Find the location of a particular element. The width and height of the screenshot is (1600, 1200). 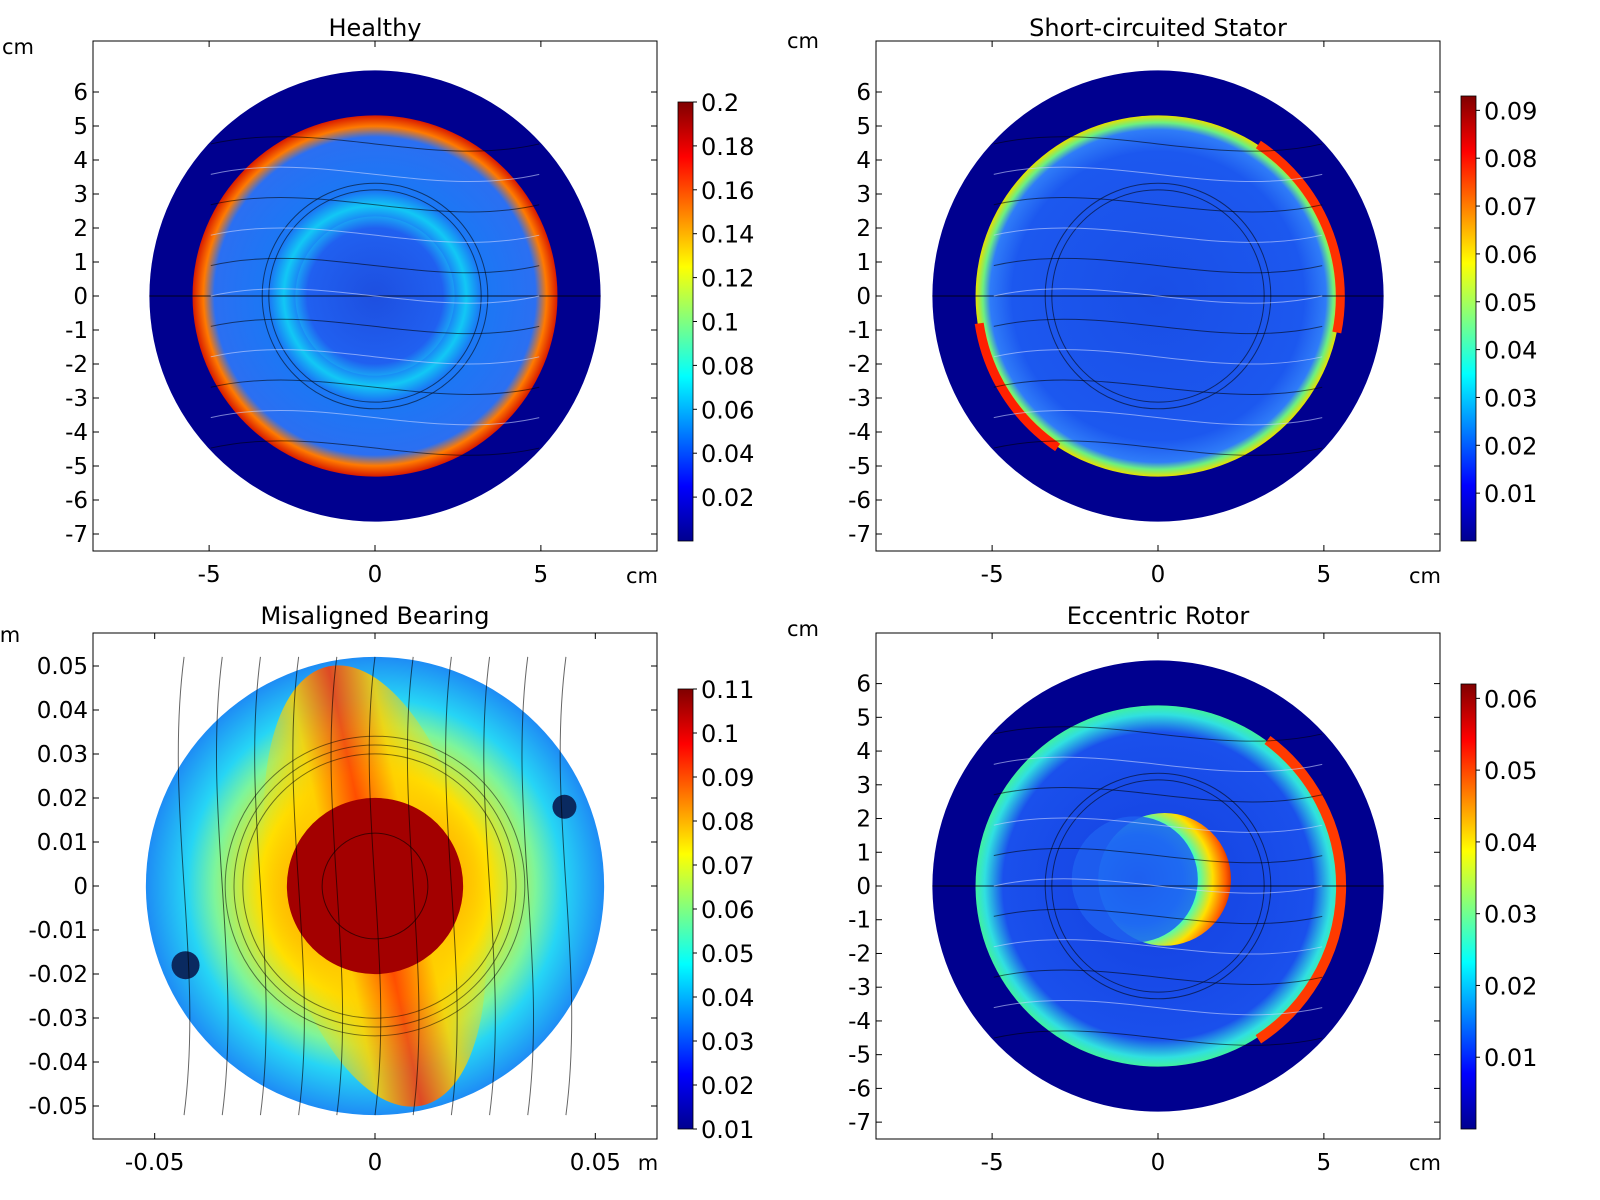

y-tick-label: 1 is located at coordinates (863, 263).